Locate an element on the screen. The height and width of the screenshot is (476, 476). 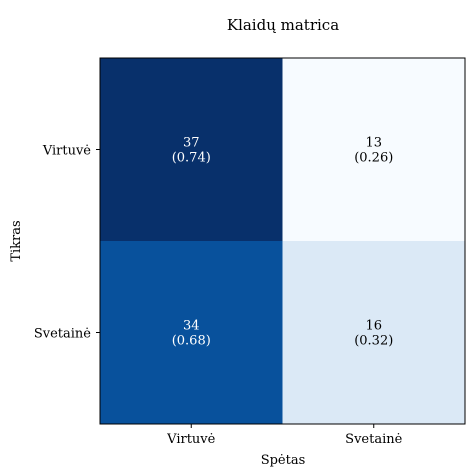
cell-count-label: 16 is located at coordinates (373, 326).